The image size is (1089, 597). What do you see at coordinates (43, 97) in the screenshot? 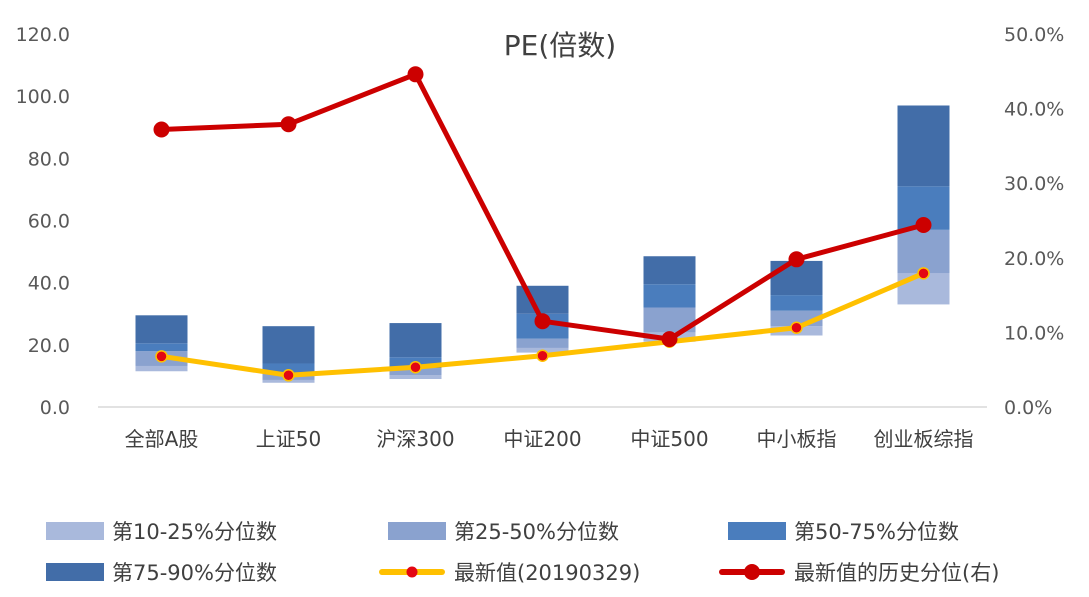
I see `left-tick-label: 100.0` at bounding box center [43, 97].